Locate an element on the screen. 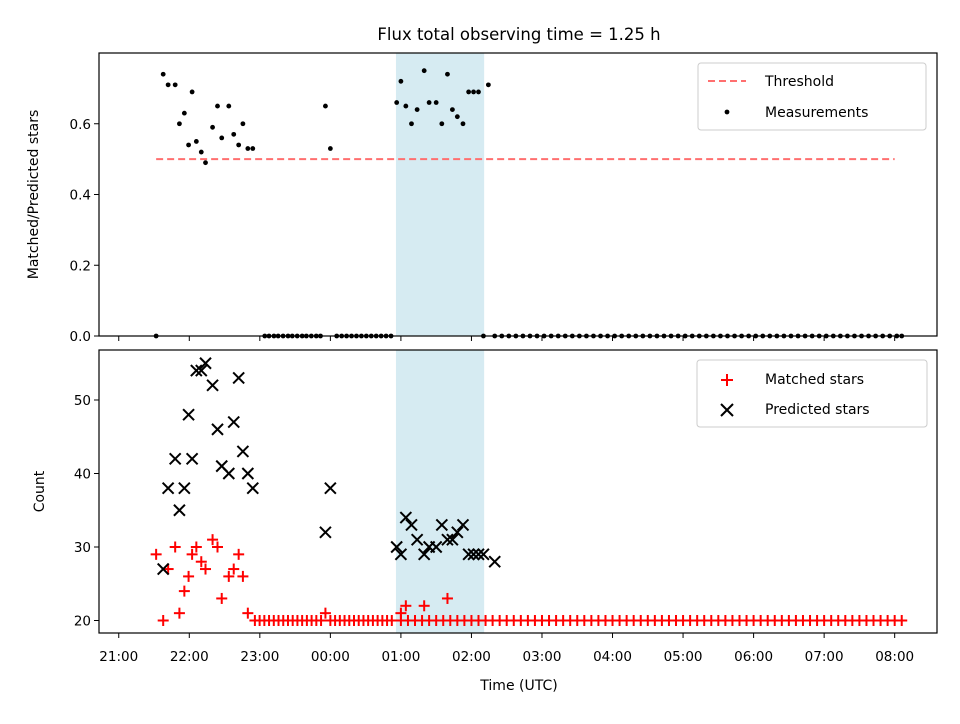 This screenshot has width=960, height=724. top-y-tick-label: 0.2 is located at coordinates (80, 266).